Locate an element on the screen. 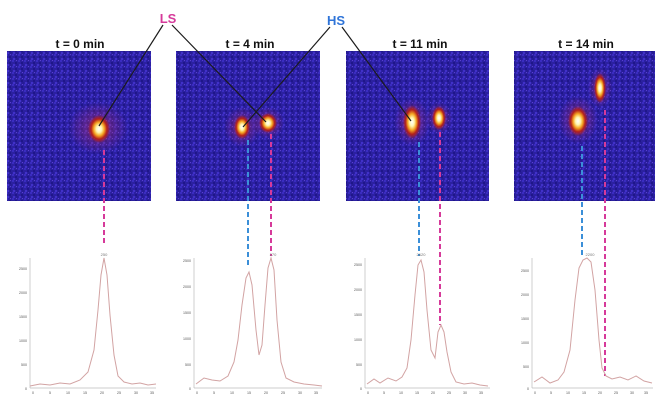  time-label: t = 11 min is located at coordinates (419, 44).